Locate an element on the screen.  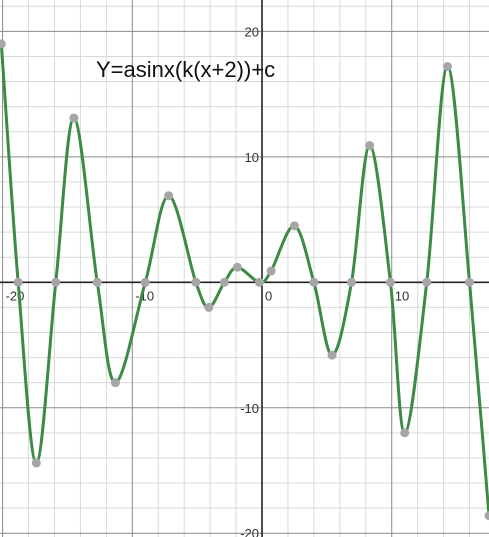
x-tick-label: -20 is located at coordinates (15, 295).